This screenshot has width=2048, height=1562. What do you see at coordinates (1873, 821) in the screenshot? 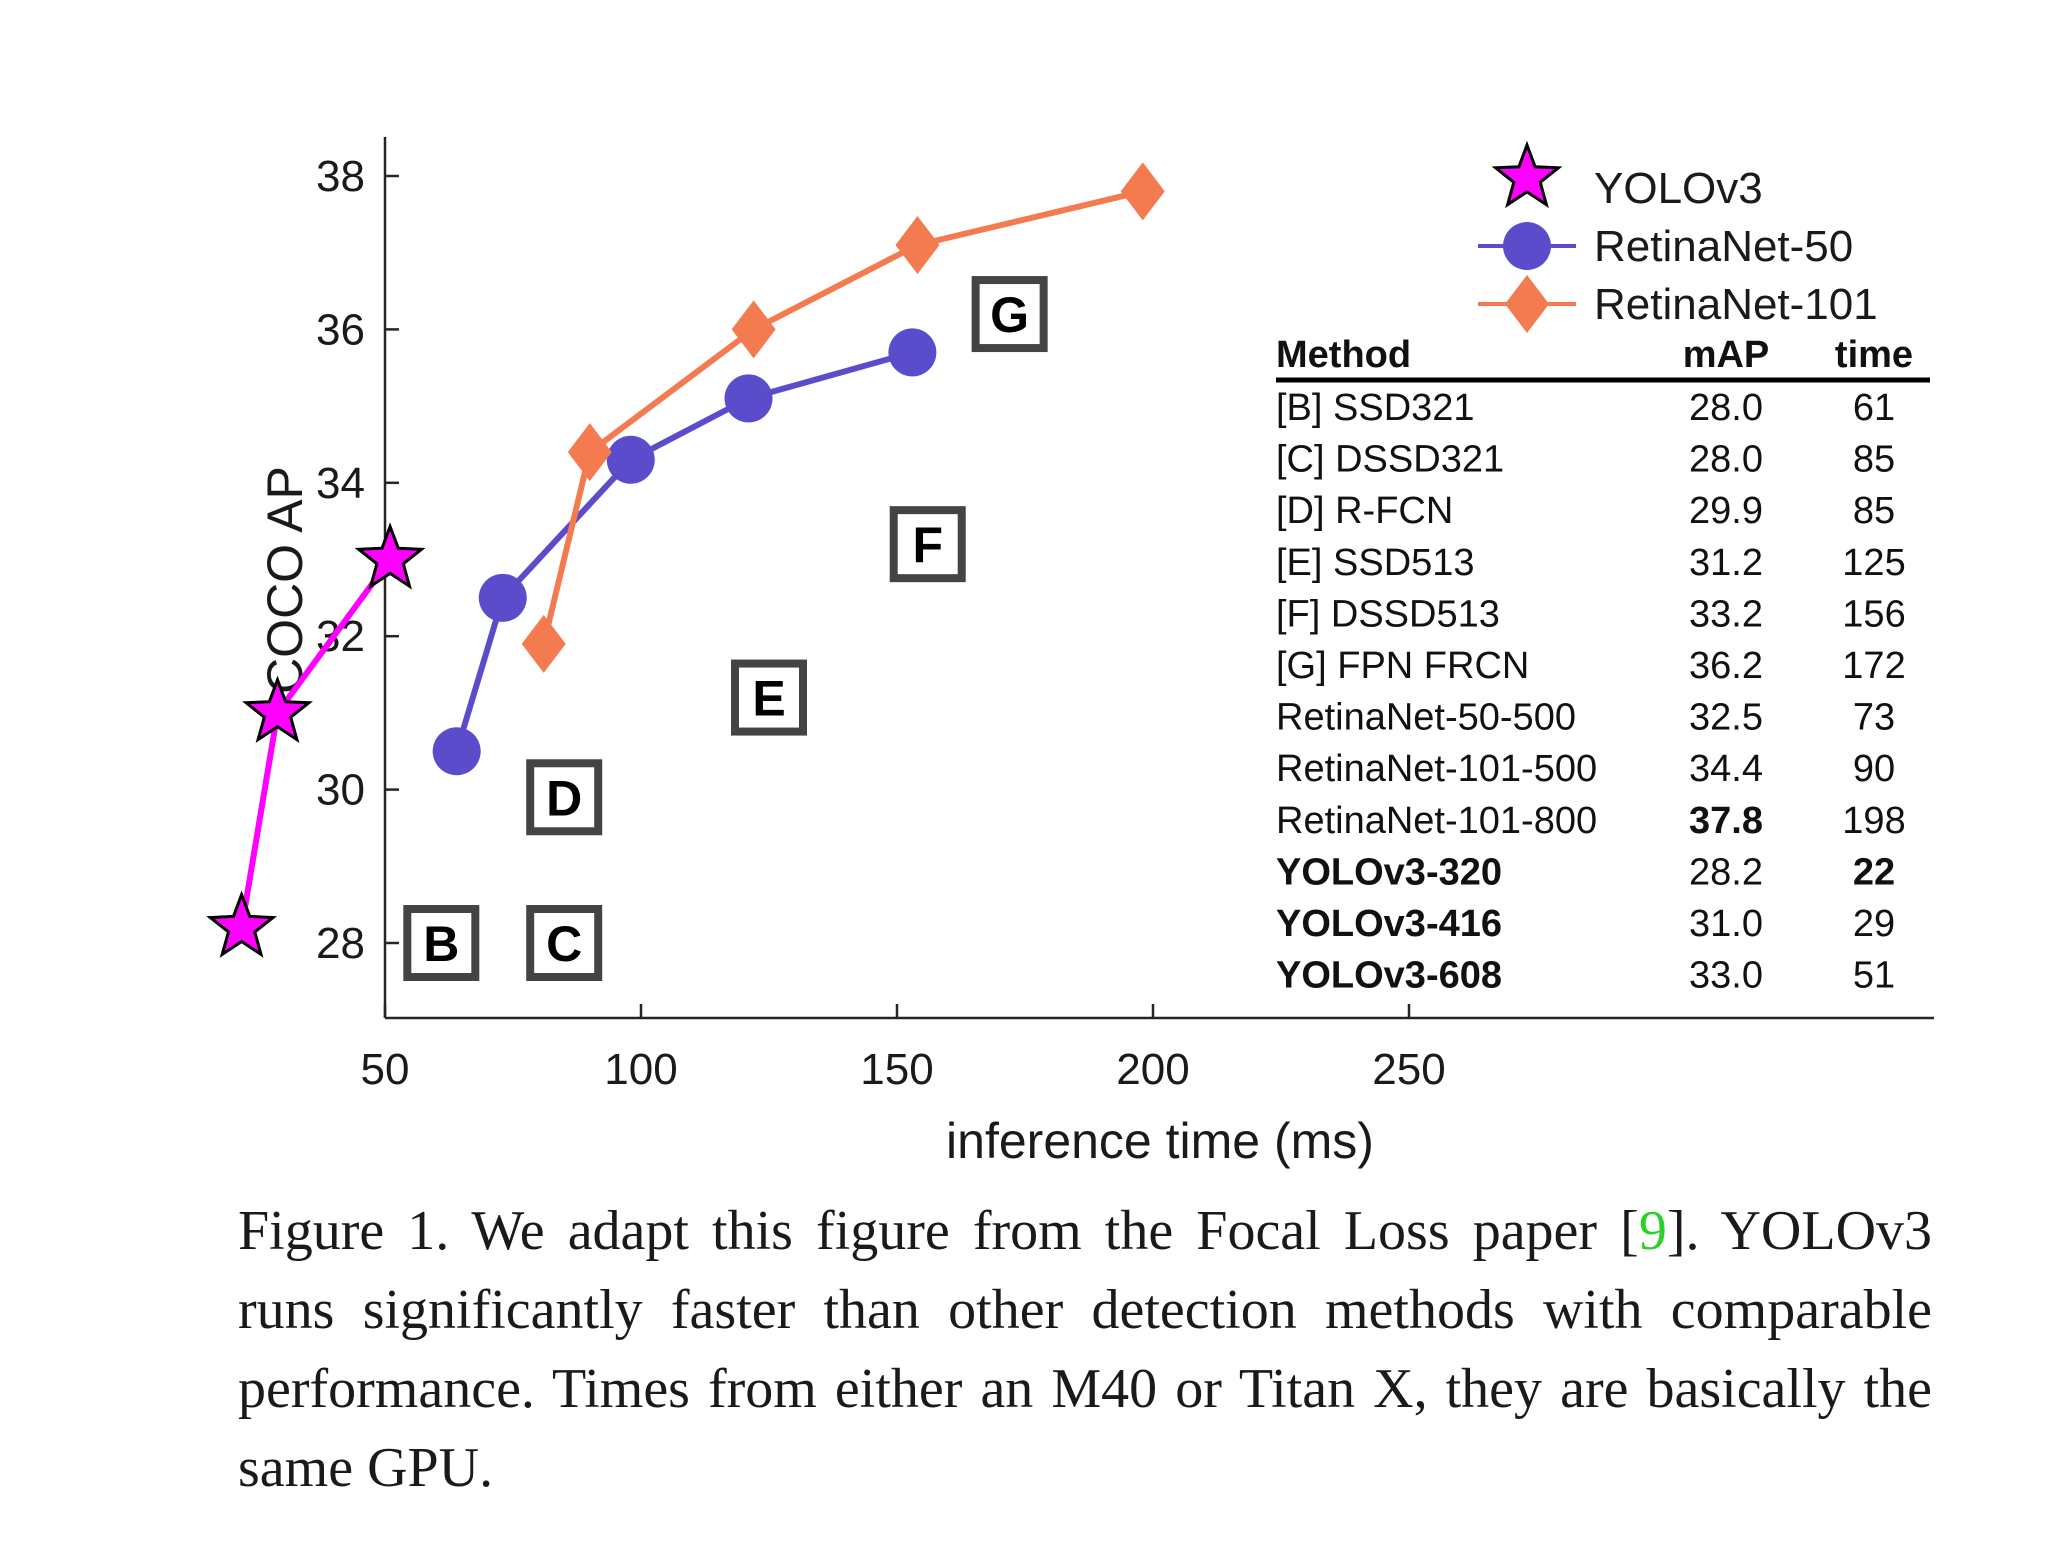
I see `table-cell-time: 198` at bounding box center [1873, 821].